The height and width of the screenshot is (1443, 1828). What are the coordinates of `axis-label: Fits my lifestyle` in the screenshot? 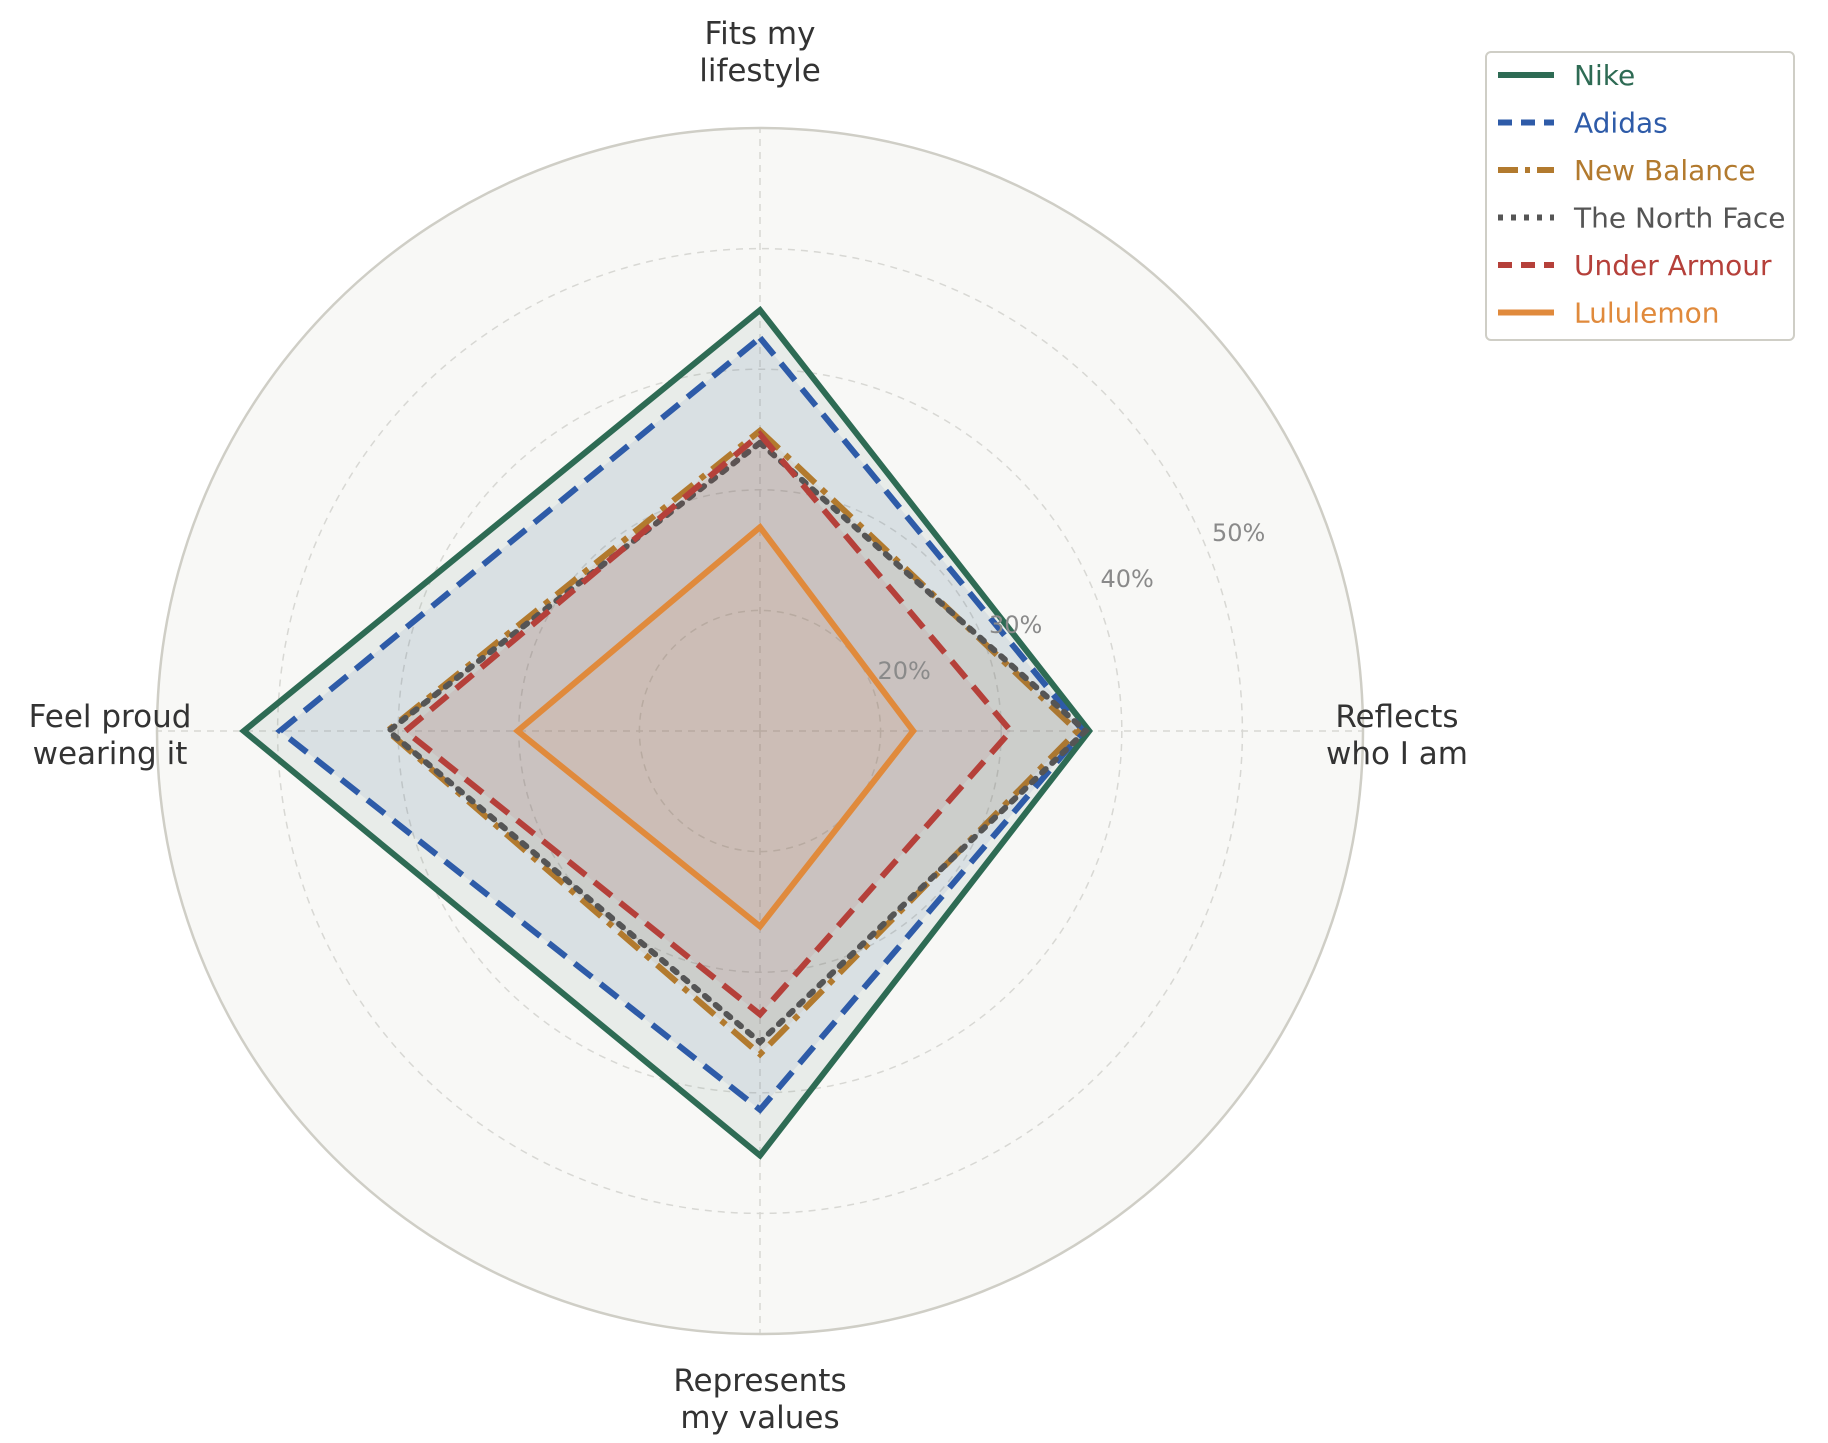 It's located at (760, 52).